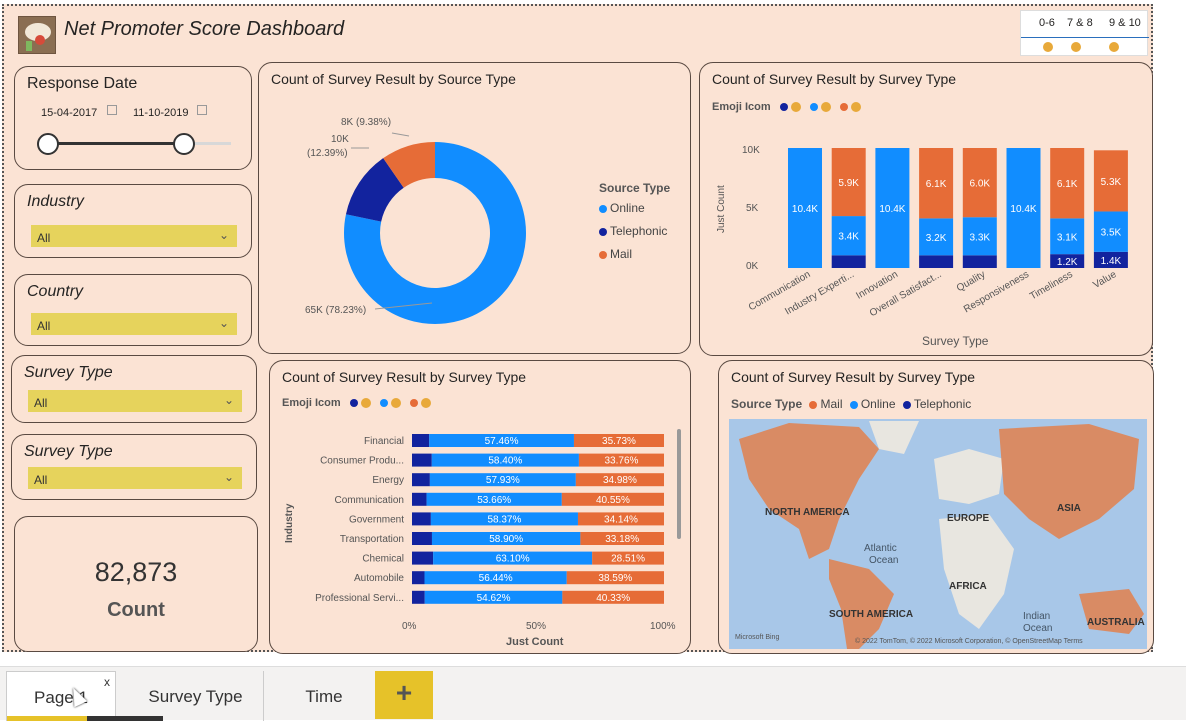  I want to click on active-tab-indicator, so click(47, 718).